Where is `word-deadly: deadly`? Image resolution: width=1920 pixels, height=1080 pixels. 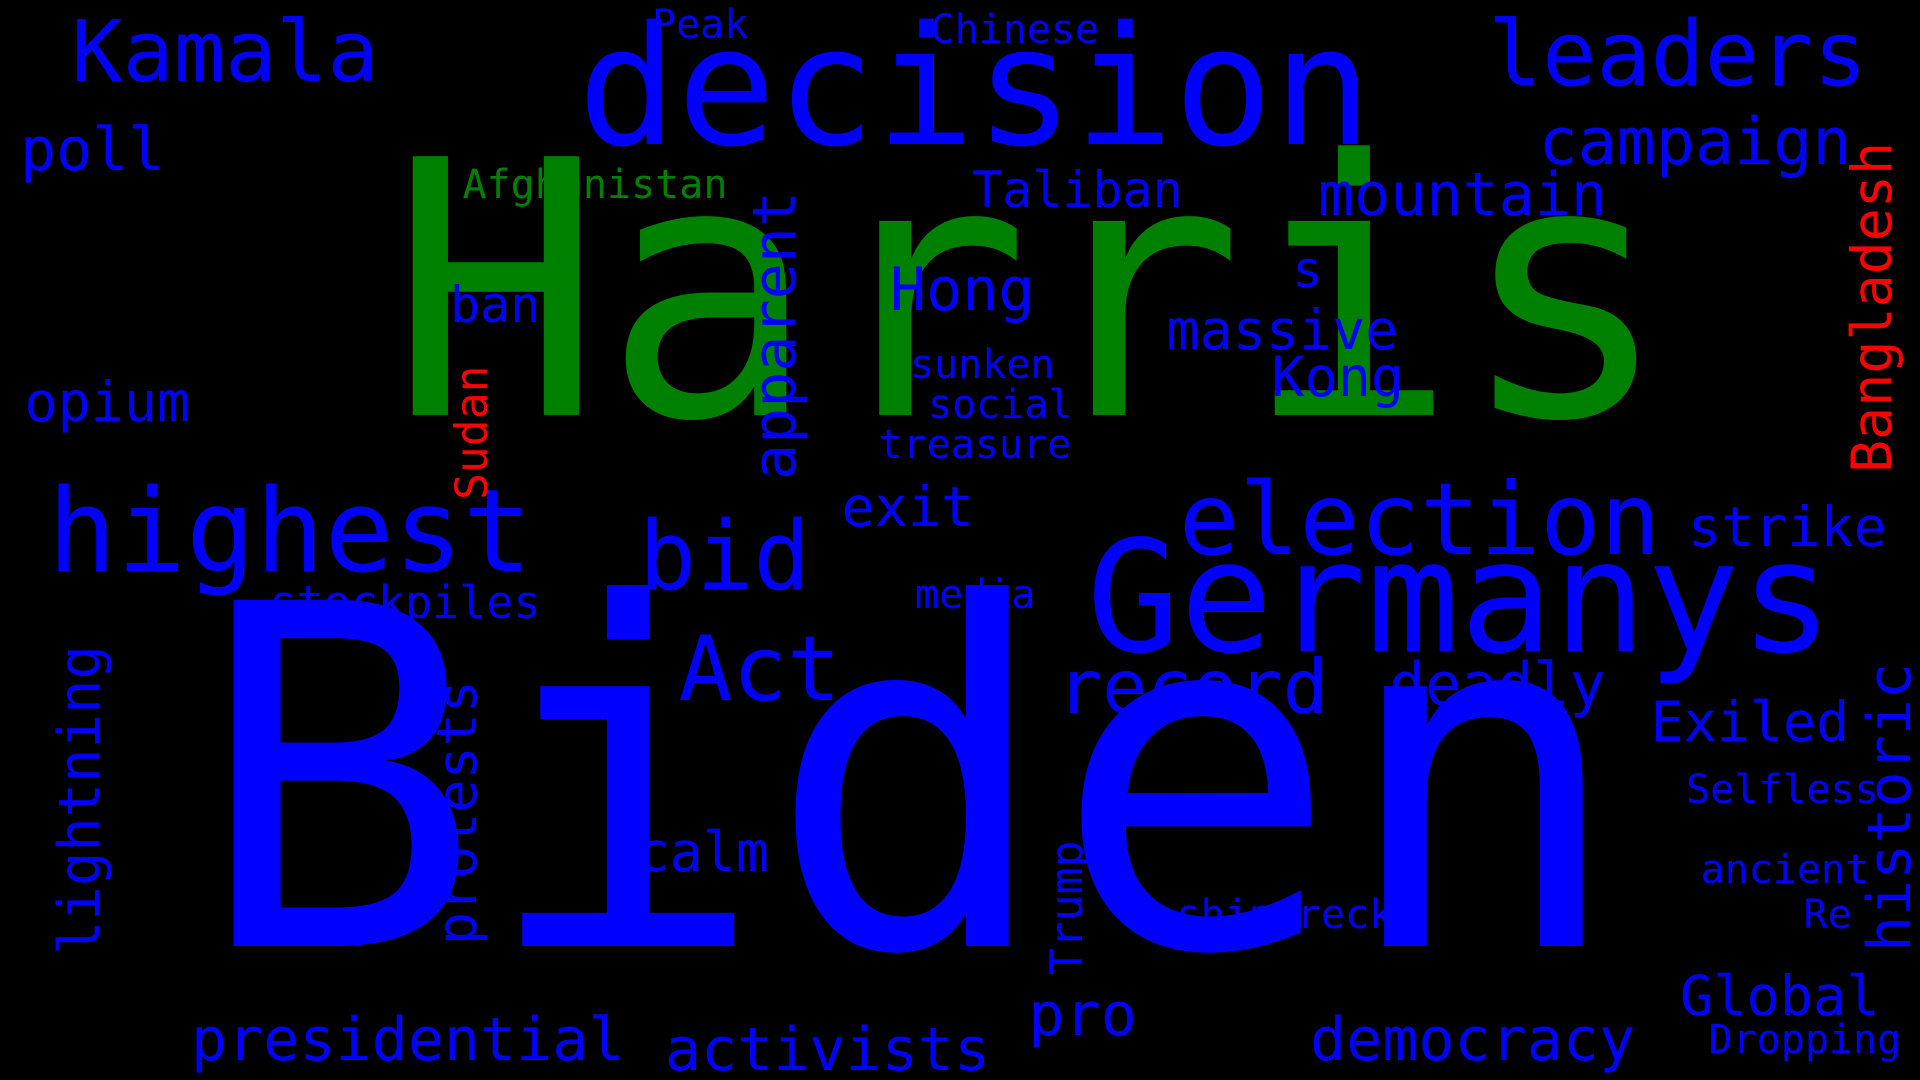
word-deadly: deadly is located at coordinates (1497, 685).